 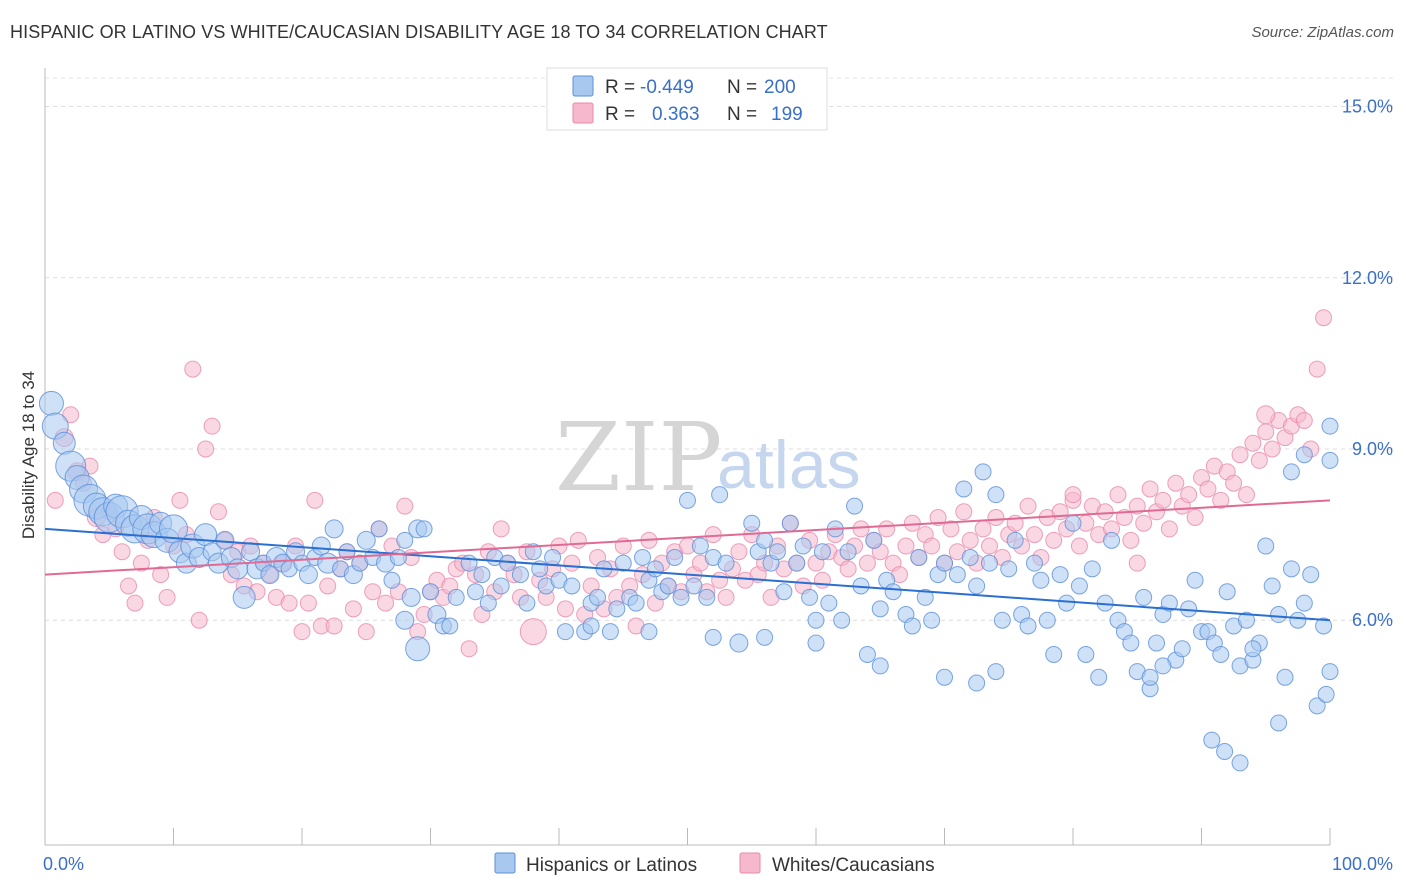 I want to click on y-tick-label-1: 9.0%, so click(x=1372, y=449).